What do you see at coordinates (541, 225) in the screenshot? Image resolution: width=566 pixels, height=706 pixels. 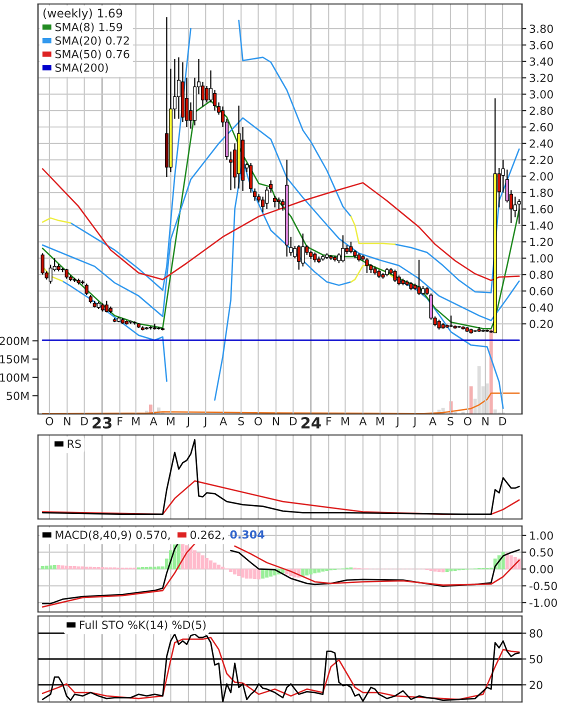 I see `y-tick-label: 1.40` at bounding box center [541, 225].